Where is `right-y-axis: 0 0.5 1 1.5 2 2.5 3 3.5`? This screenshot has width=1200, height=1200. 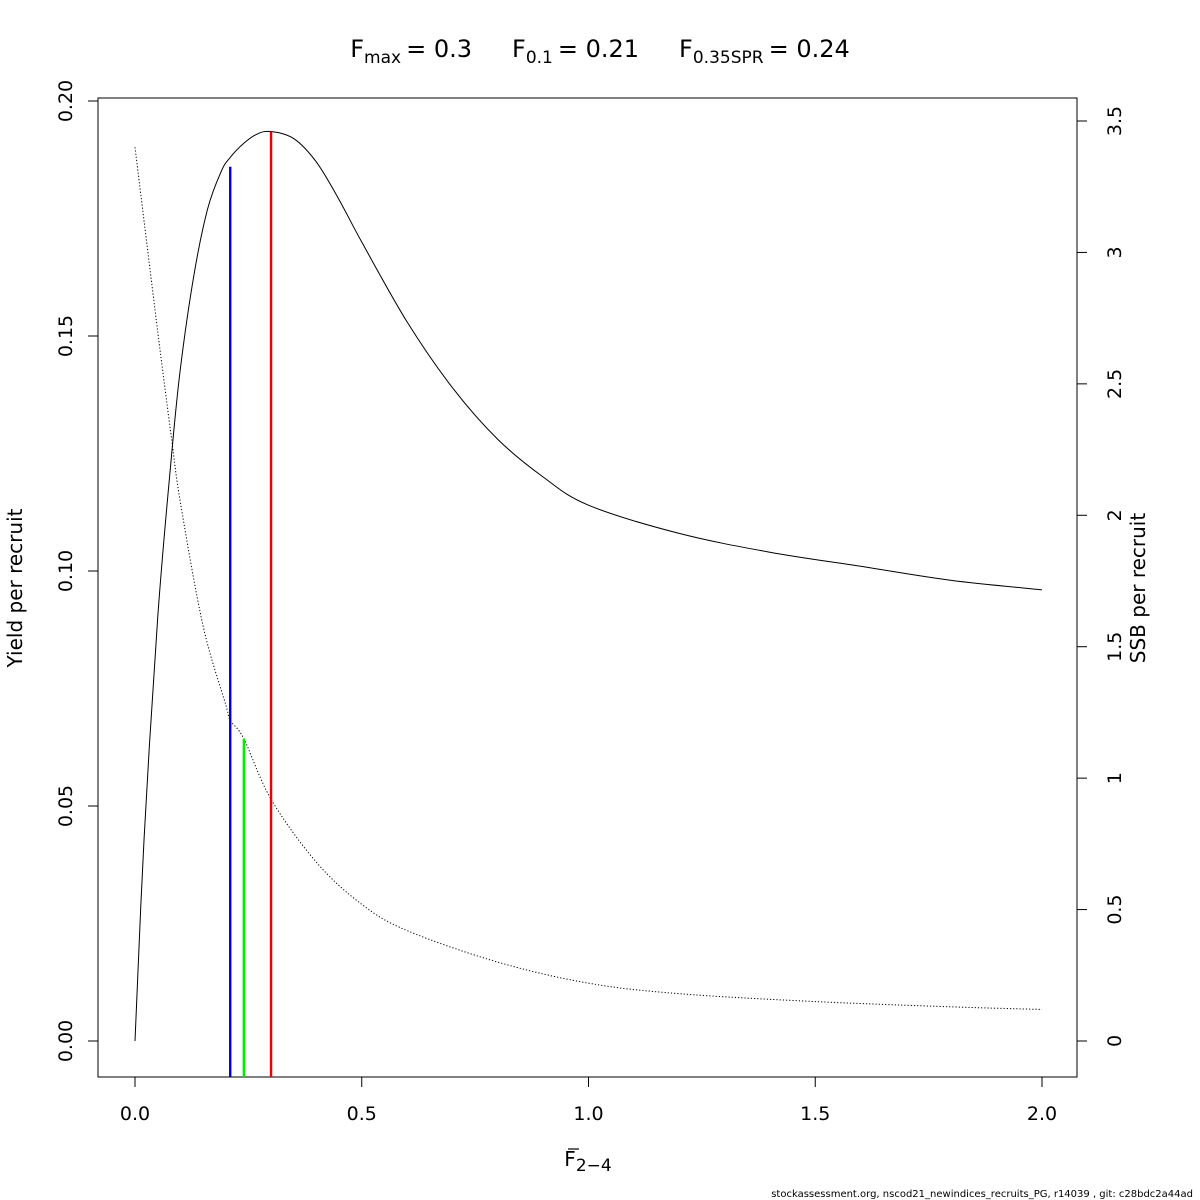 right-y-axis: 0 0.5 1 1.5 2 2.5 3 3.5 is located at coordinates (1101, 576).